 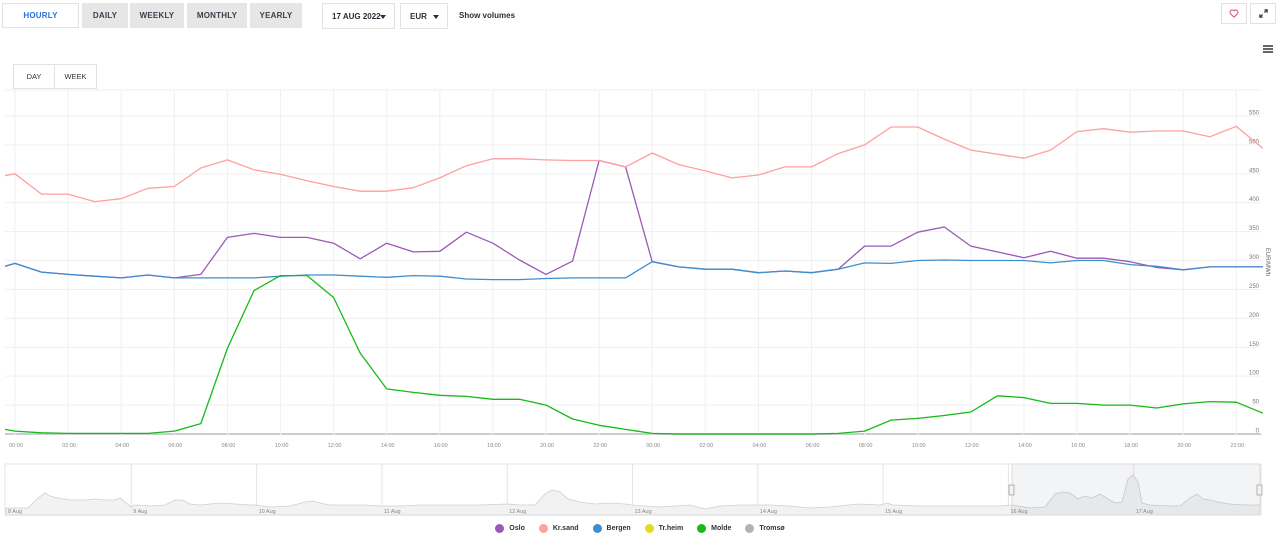 What do you see at coordinates (140, 512) in the screenshot?
I see `svg-text: 9 Aug` at bounding box center [140, 512].